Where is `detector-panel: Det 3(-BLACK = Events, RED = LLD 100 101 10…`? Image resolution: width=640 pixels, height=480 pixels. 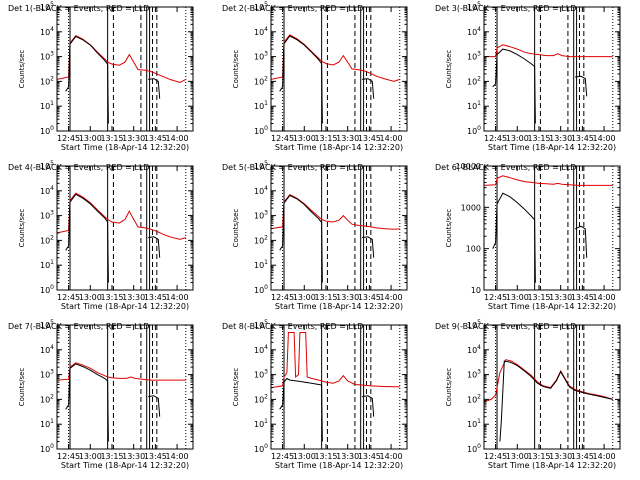 detector-panel: Det 3(-BLACK = Events, RED = LLD 100 101 10… is located at coordinates (528, 76).